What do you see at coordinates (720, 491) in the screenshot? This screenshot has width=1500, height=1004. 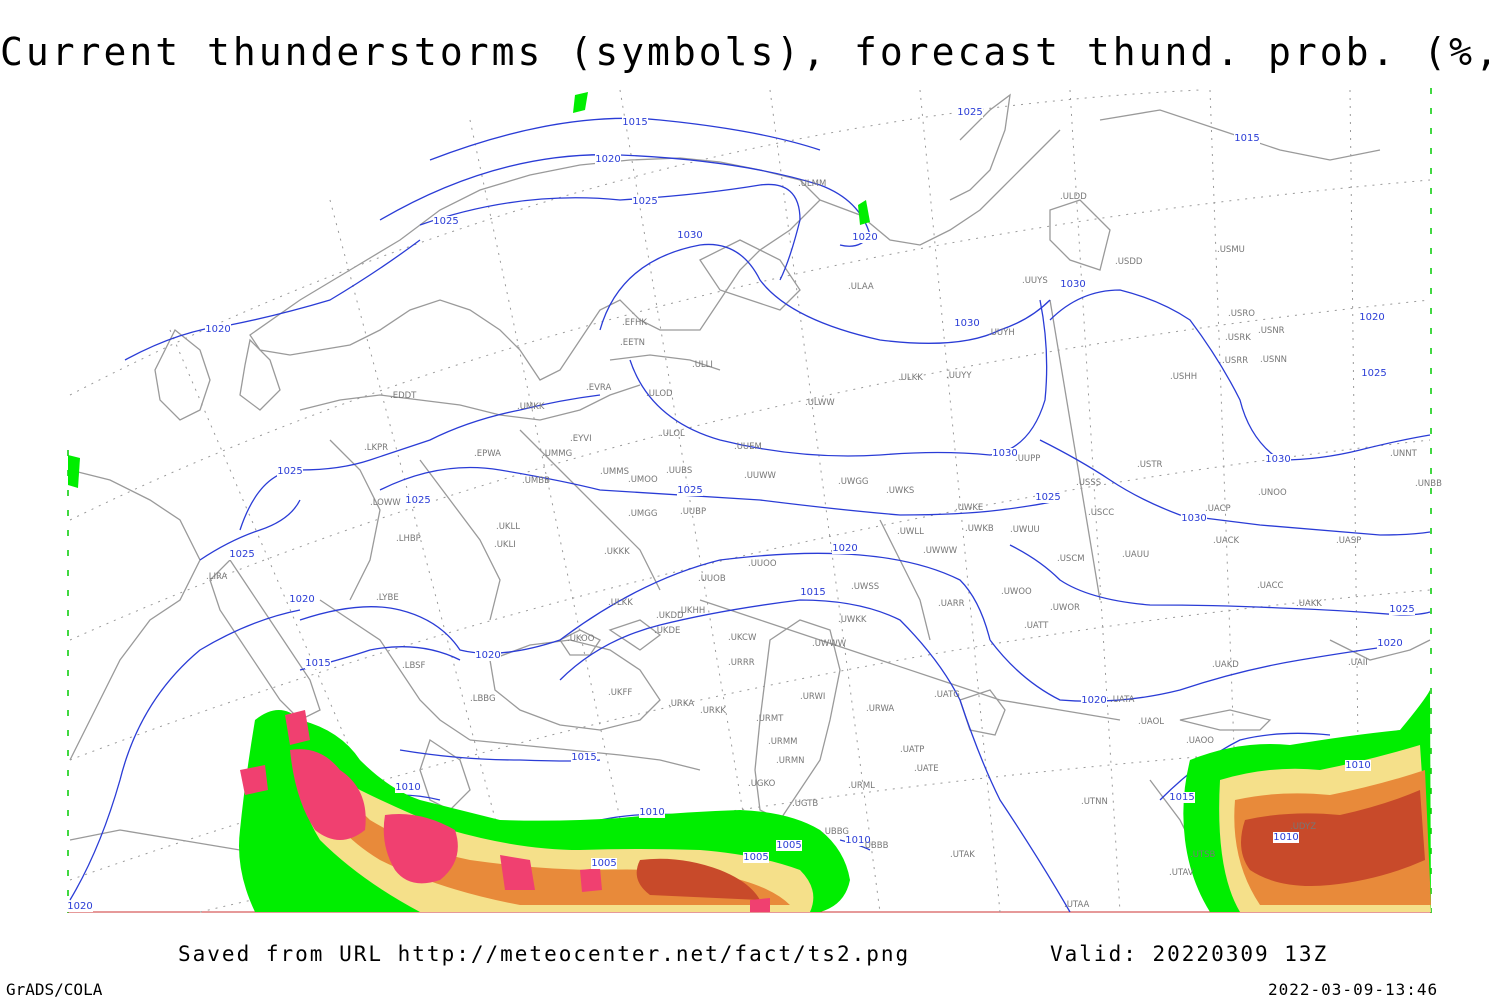 I see `isobar-1025-mid` at bounding box center [720, 491].